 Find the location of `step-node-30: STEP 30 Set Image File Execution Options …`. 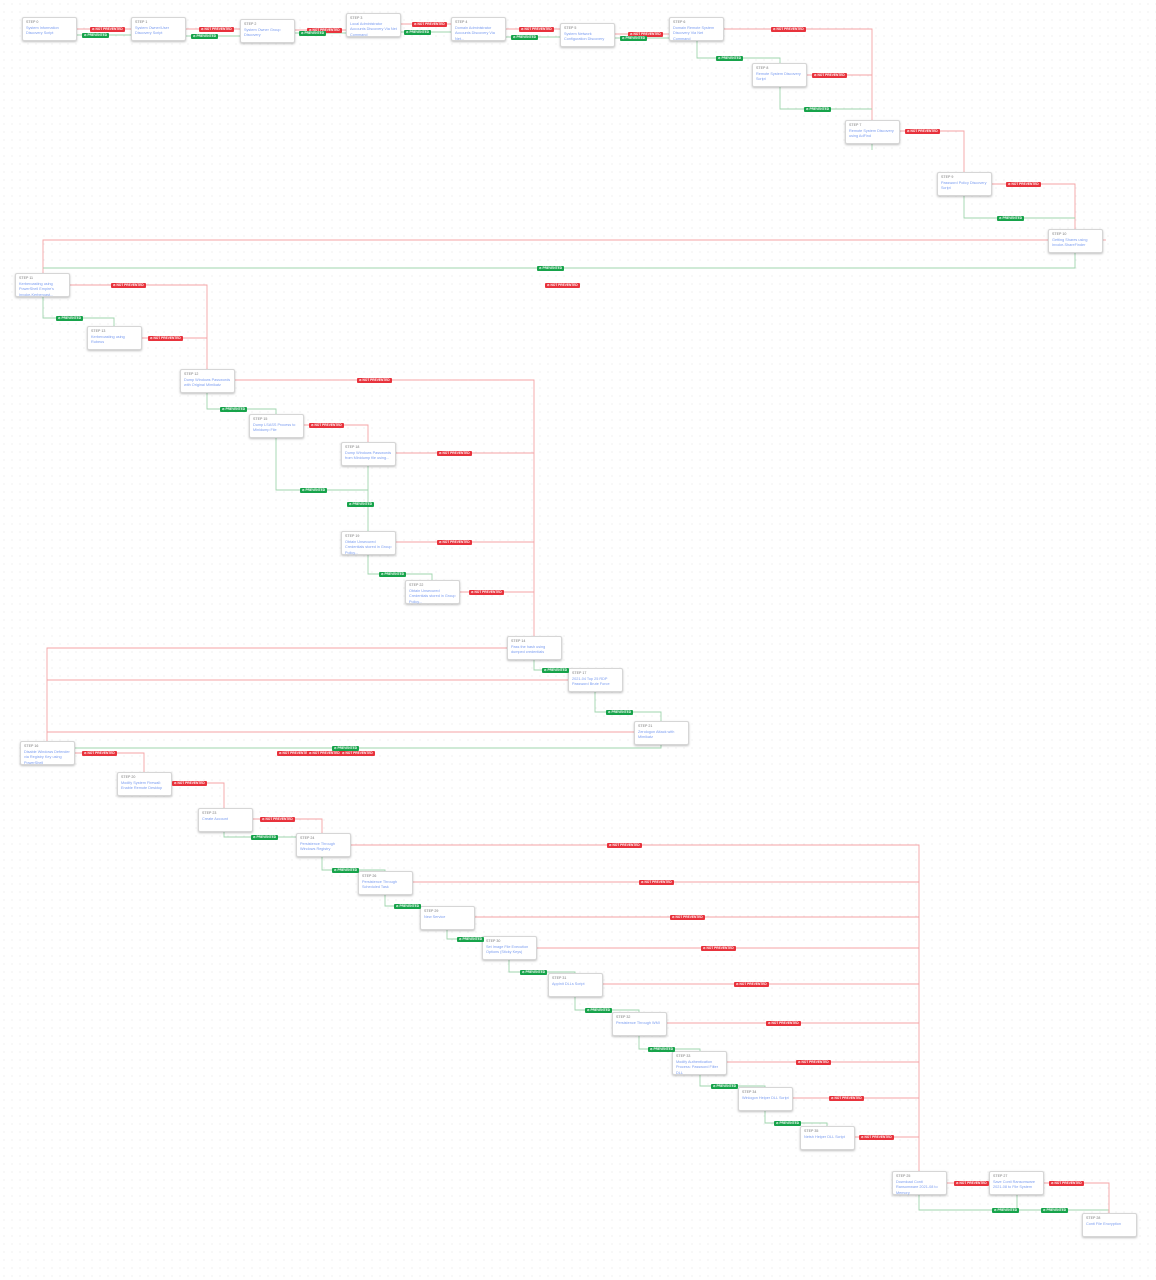

step-node-30: STEP 30 Set Image File Execution Options … is located at coordinates (509, 948).